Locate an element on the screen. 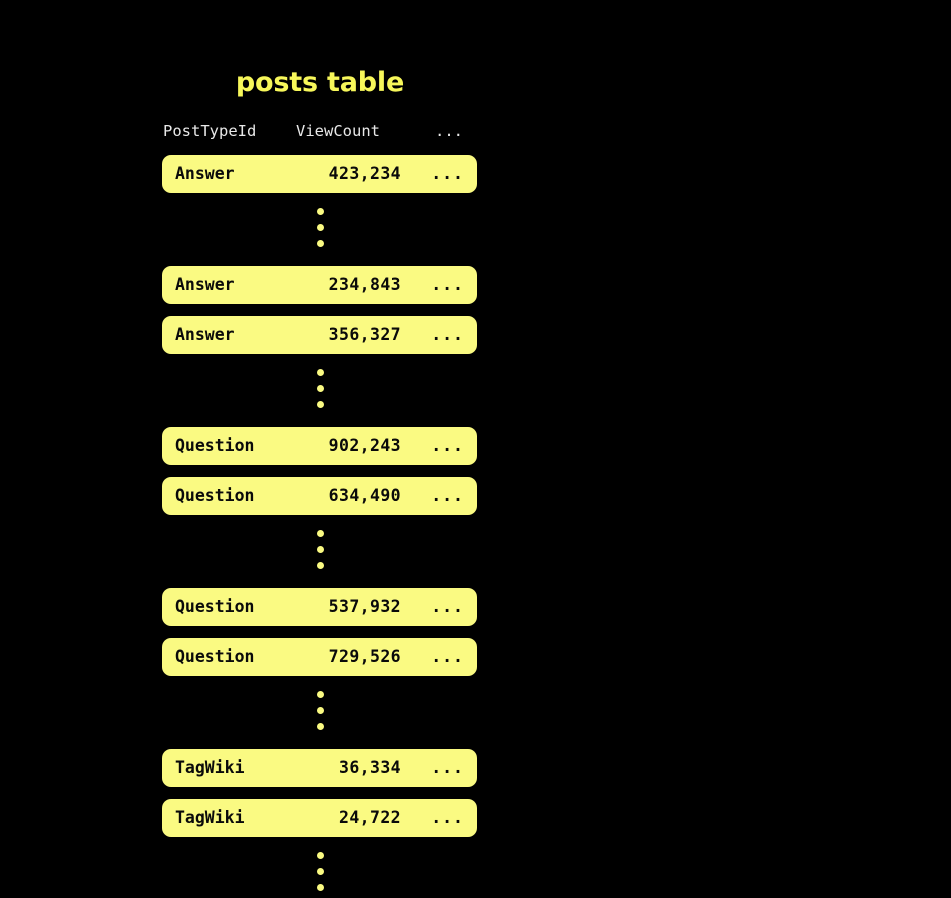 This screenshot has height=898, width=951. cell-view-count: 902,243 is located at coordinates (364, 445).